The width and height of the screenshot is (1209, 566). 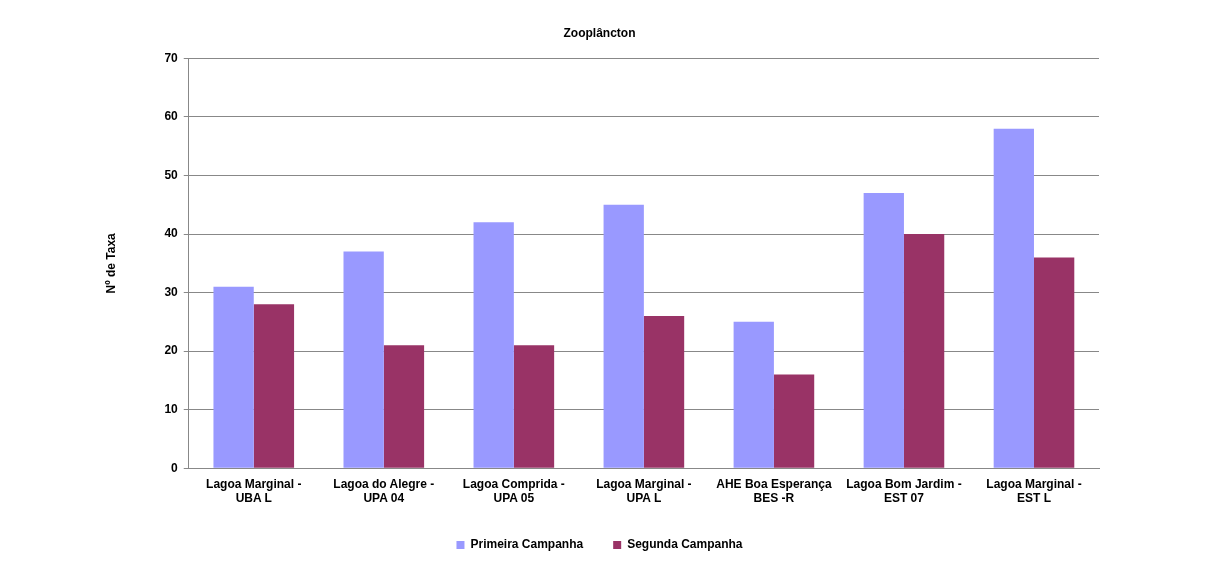 I want to click on y-tick-label: 40, so click(x=171, y=233).